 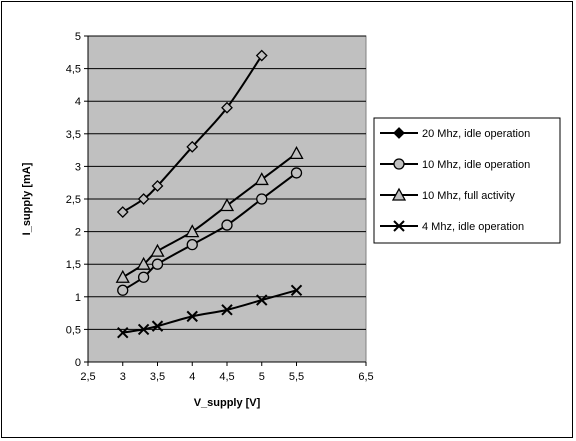 I want to click on x-tick-label: 3, so click(x=123, y=377).